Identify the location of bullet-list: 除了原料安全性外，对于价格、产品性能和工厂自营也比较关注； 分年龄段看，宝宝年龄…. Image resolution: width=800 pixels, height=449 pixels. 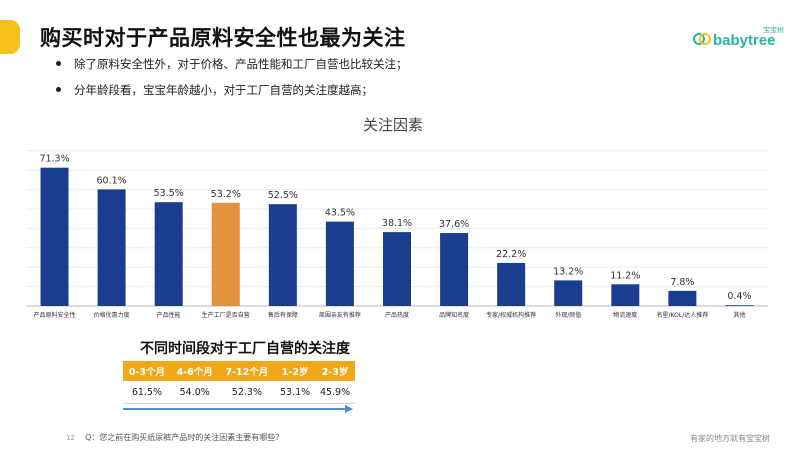
(232, 82).